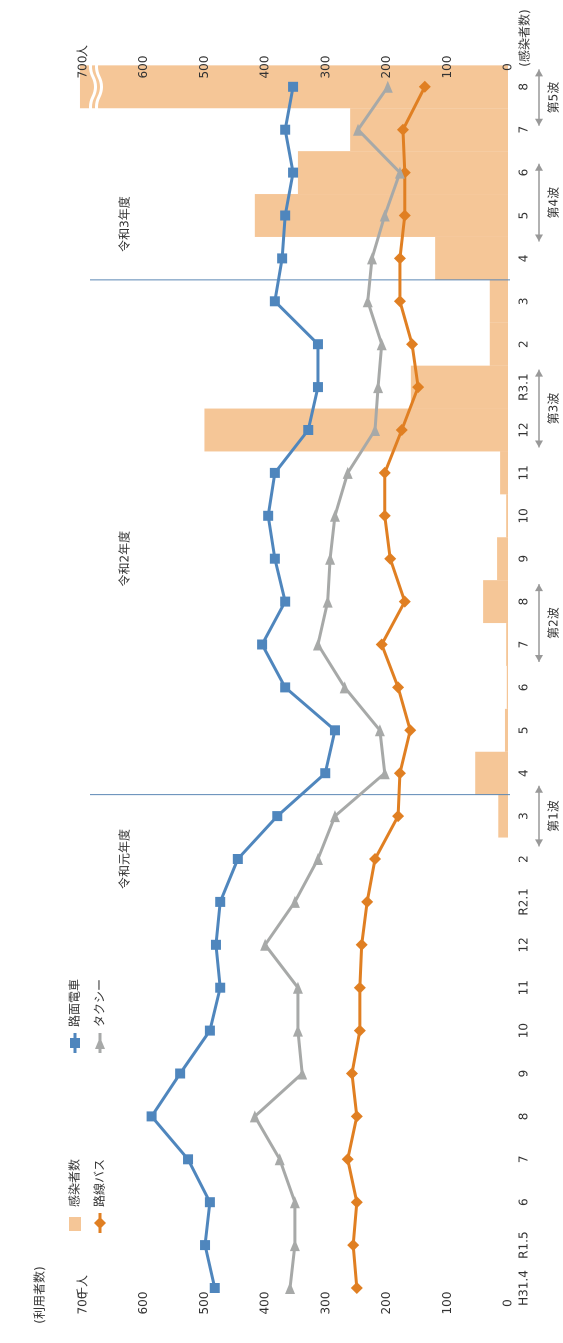 Image resolution: width=563 pixels, height=1343 pixels. What do you see at coordinates (204, 67) in the screenshot?
I see `y2-tick-label: 500` at bounding box center [204, 67].